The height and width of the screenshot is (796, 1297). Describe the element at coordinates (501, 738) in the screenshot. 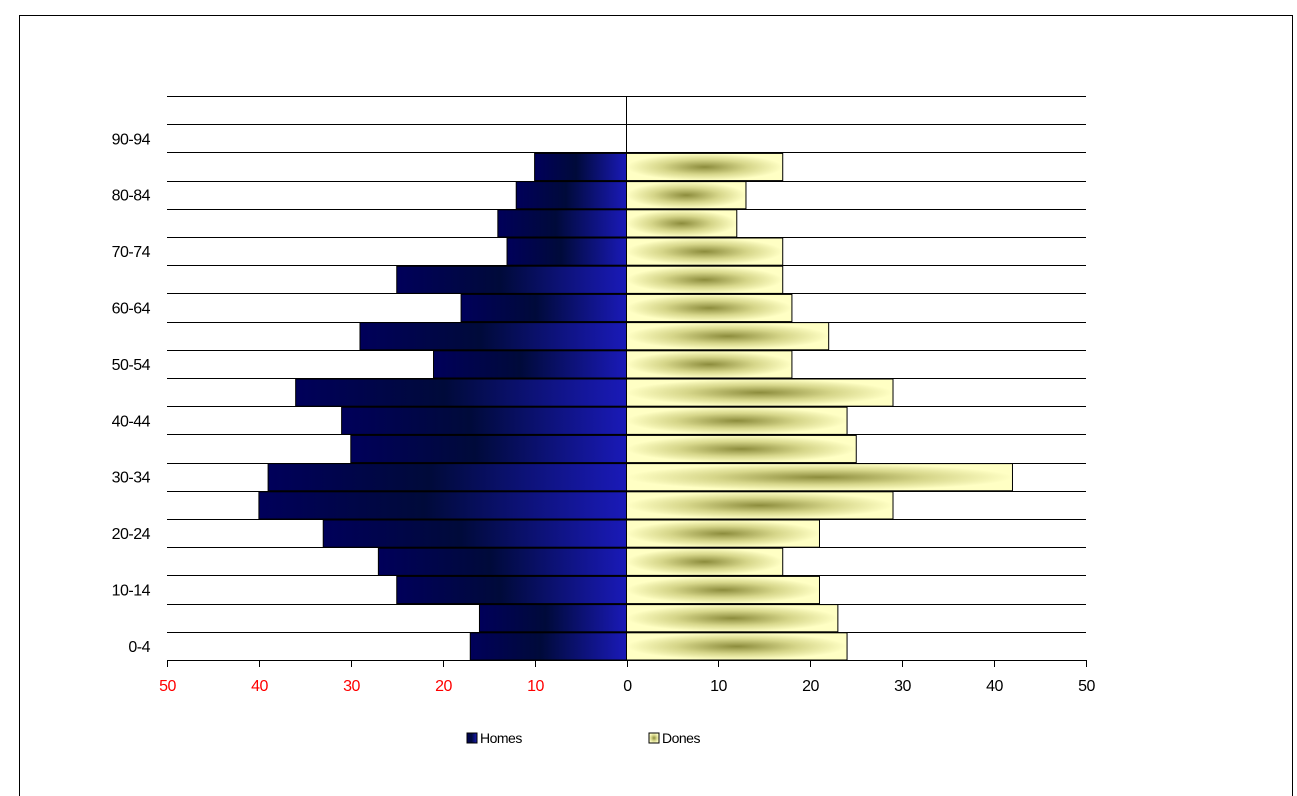

I see `legend-label-homes: Homes` at that location.